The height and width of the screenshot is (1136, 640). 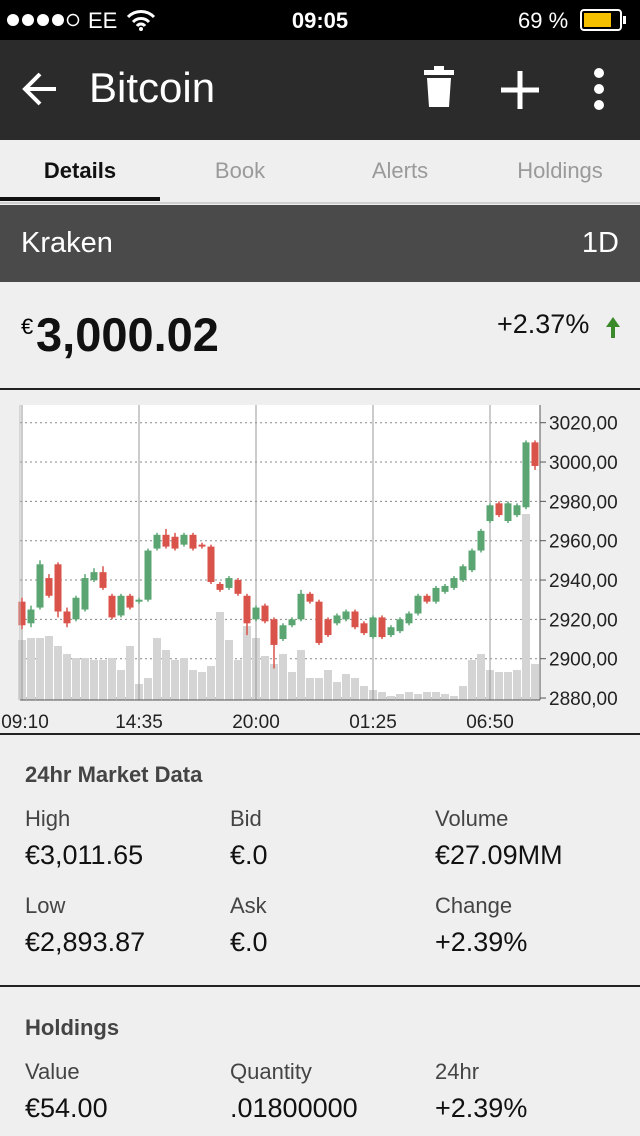 What do you see at coordinates (320, 336) in the screenshot?
I see `price-panel: € 3,000.02 +2.37%` at bounding box center [320, 336].